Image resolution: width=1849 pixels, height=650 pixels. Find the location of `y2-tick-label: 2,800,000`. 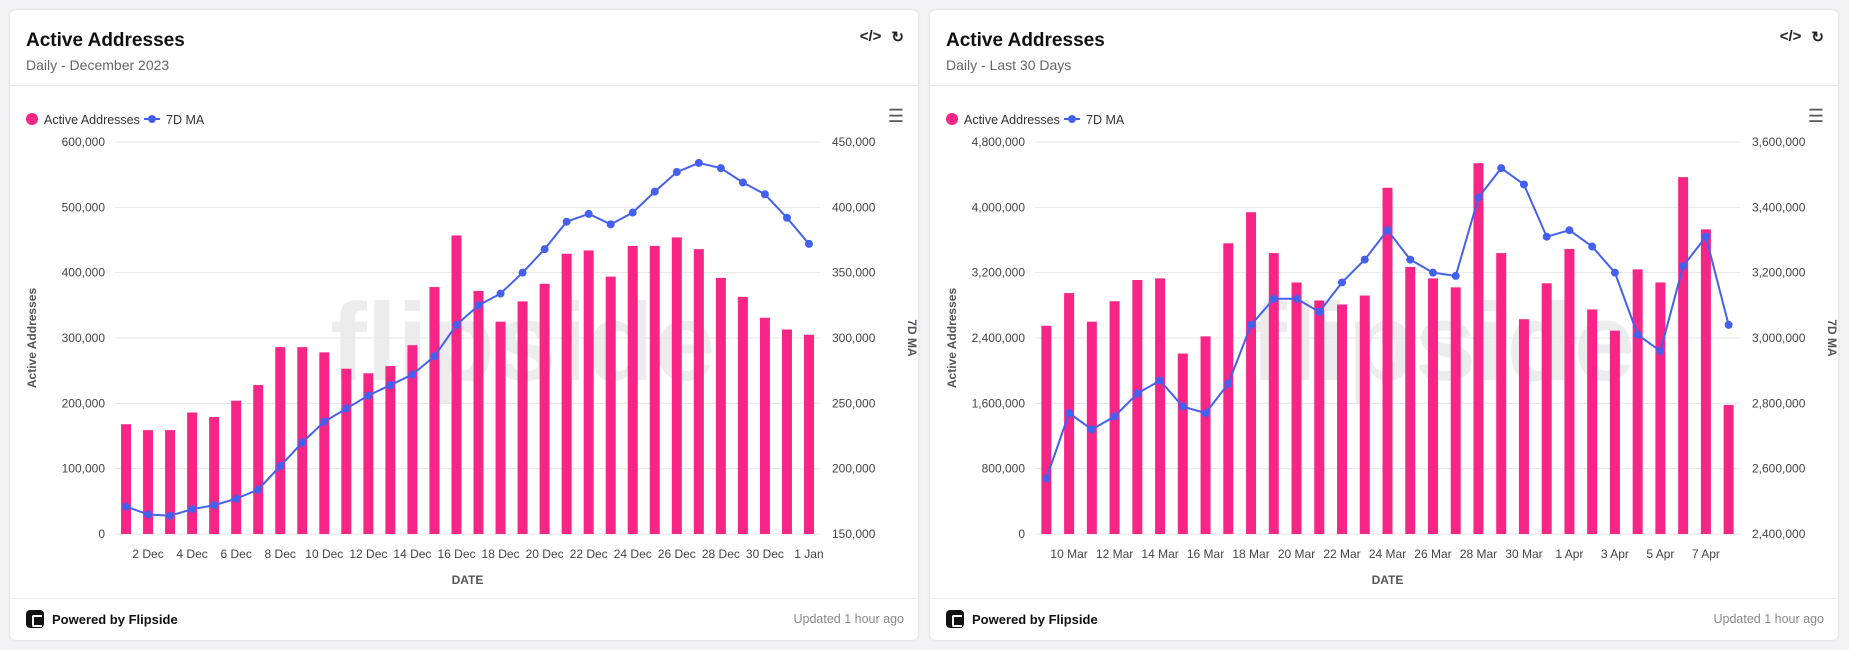

y2-tick-label: 2,800,000 is located at coordinates (1779, 403).